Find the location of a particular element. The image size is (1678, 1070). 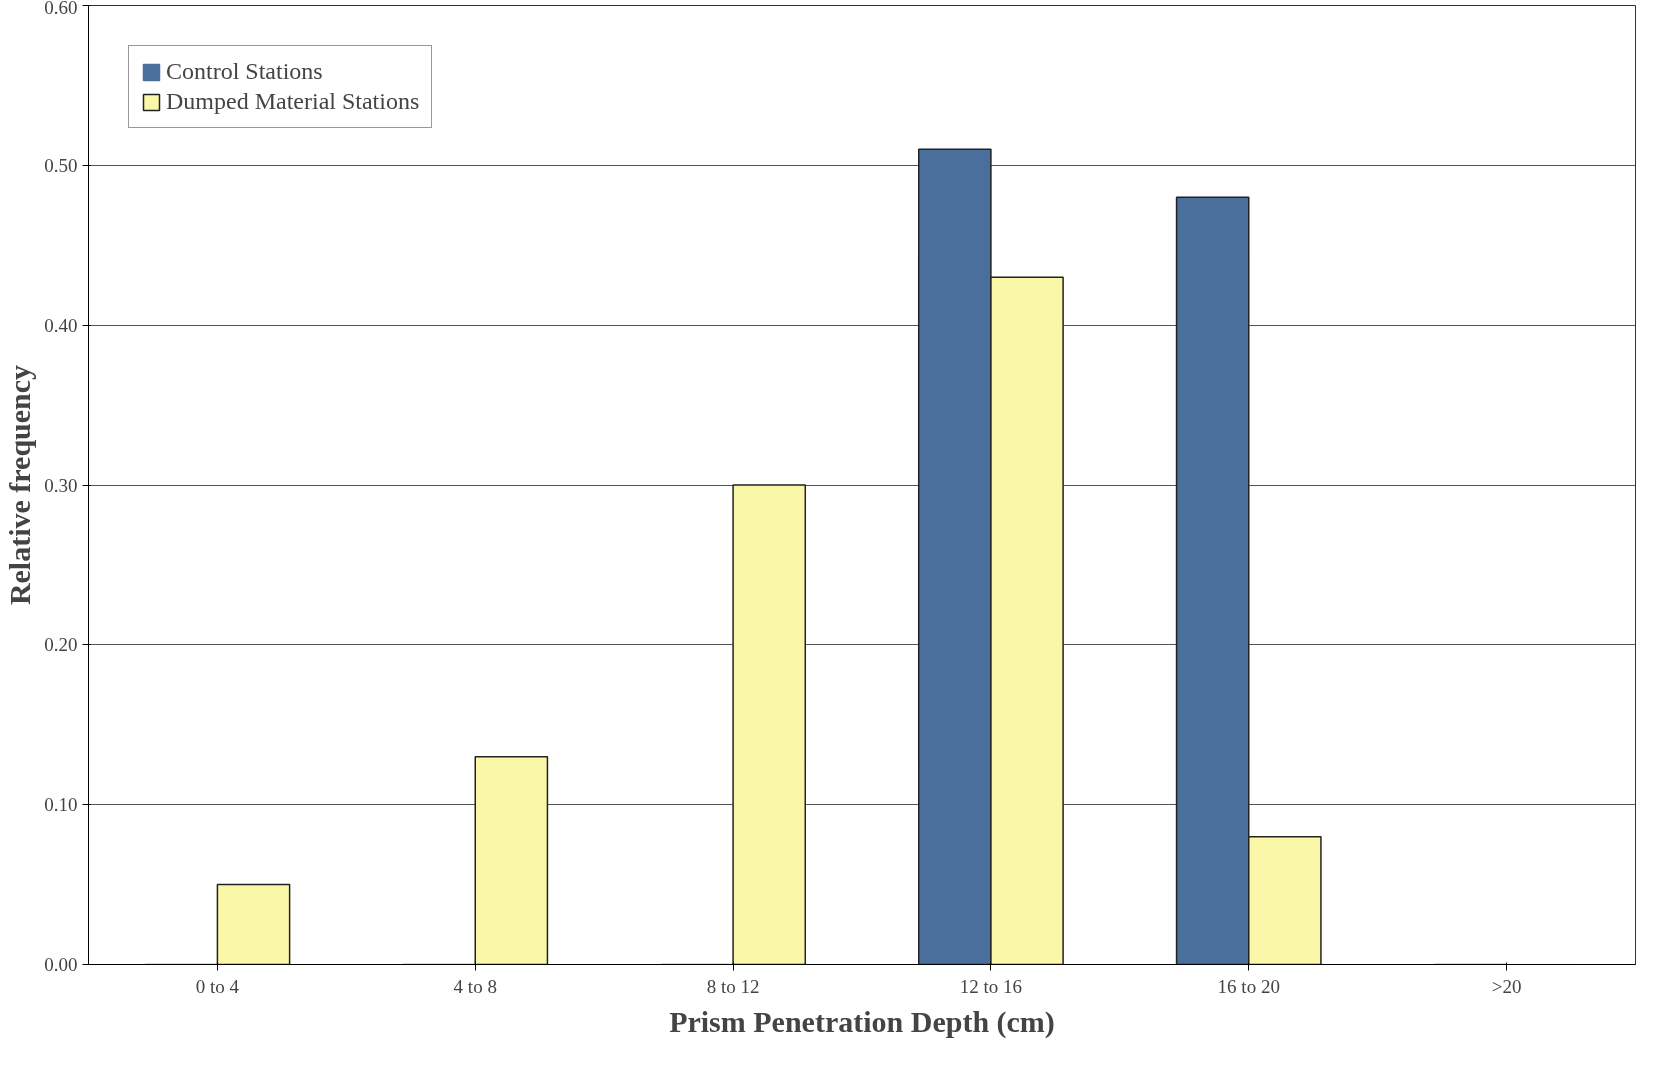

y-tick-label: 0.20 is located at coordinates (61, 645).